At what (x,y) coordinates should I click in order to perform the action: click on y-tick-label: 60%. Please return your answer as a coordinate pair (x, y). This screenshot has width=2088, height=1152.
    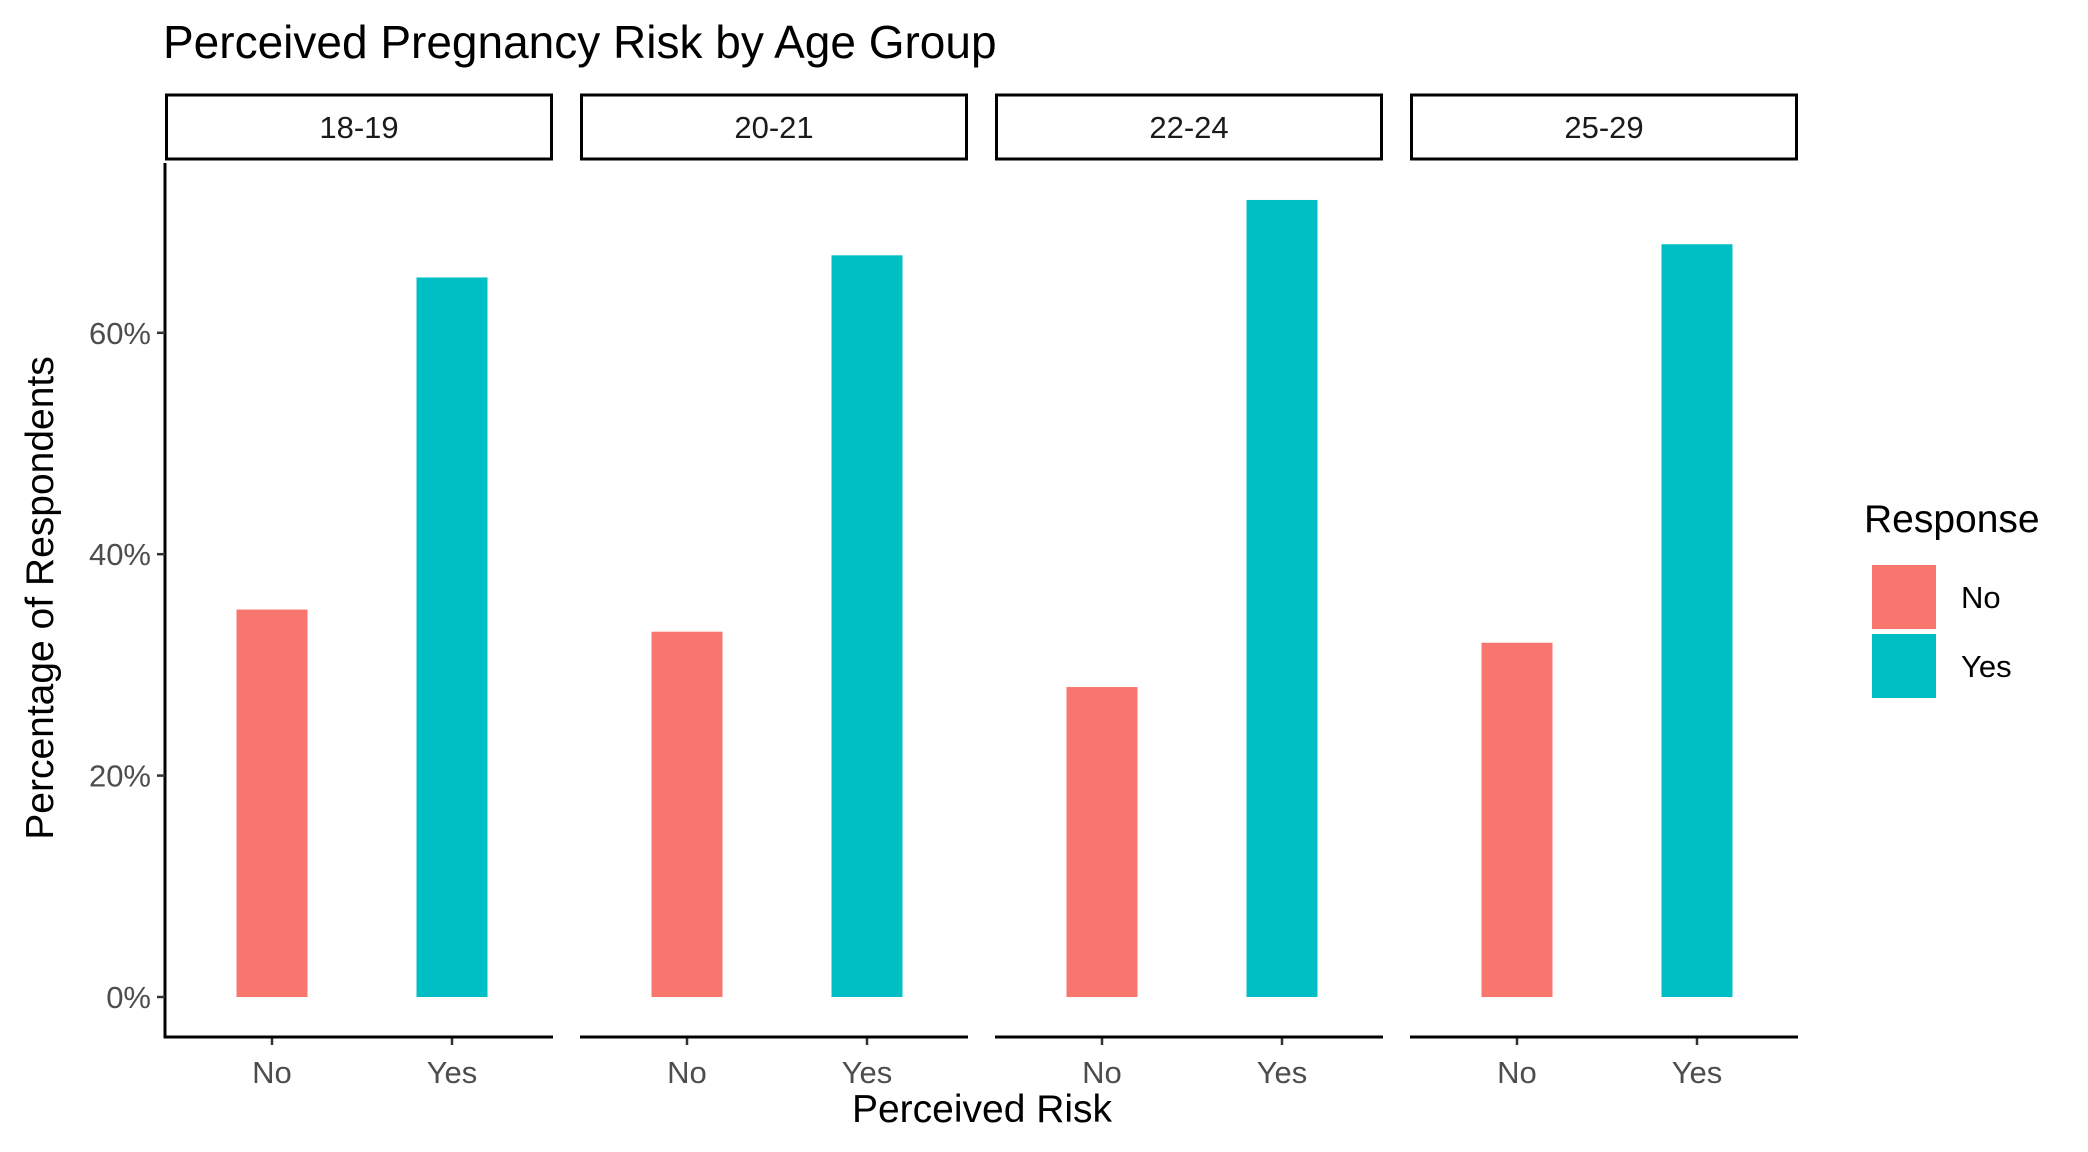
    Looking at the image, I should click on (120, 333).